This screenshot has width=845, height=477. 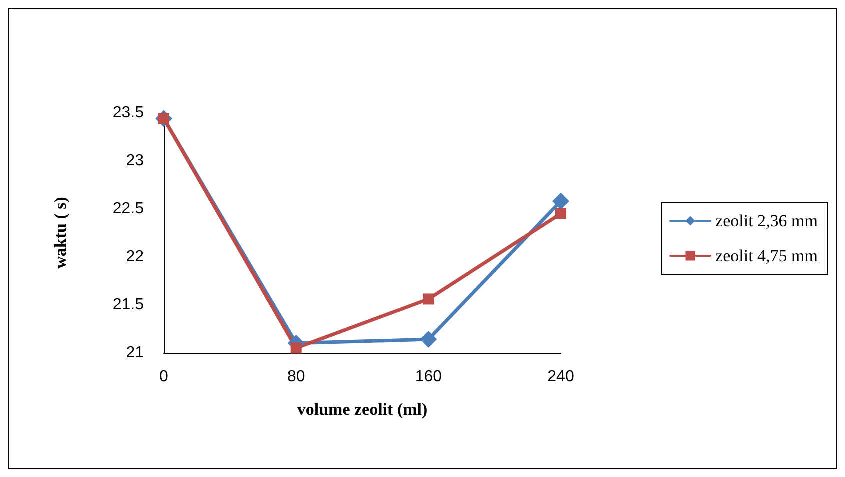 I want to click on legend-label: zeolit 2,36 mm, so click(x=767, y=221).